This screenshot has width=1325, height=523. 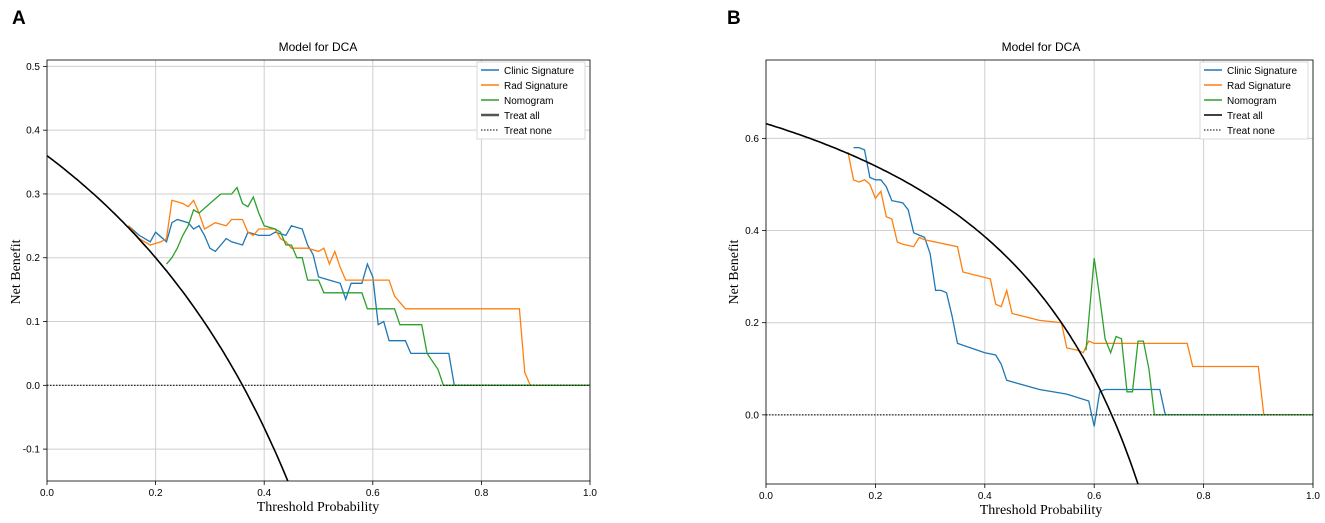 I want to click on x-axis-label-b: Threshold Probability, so click(x=1041, y=510).